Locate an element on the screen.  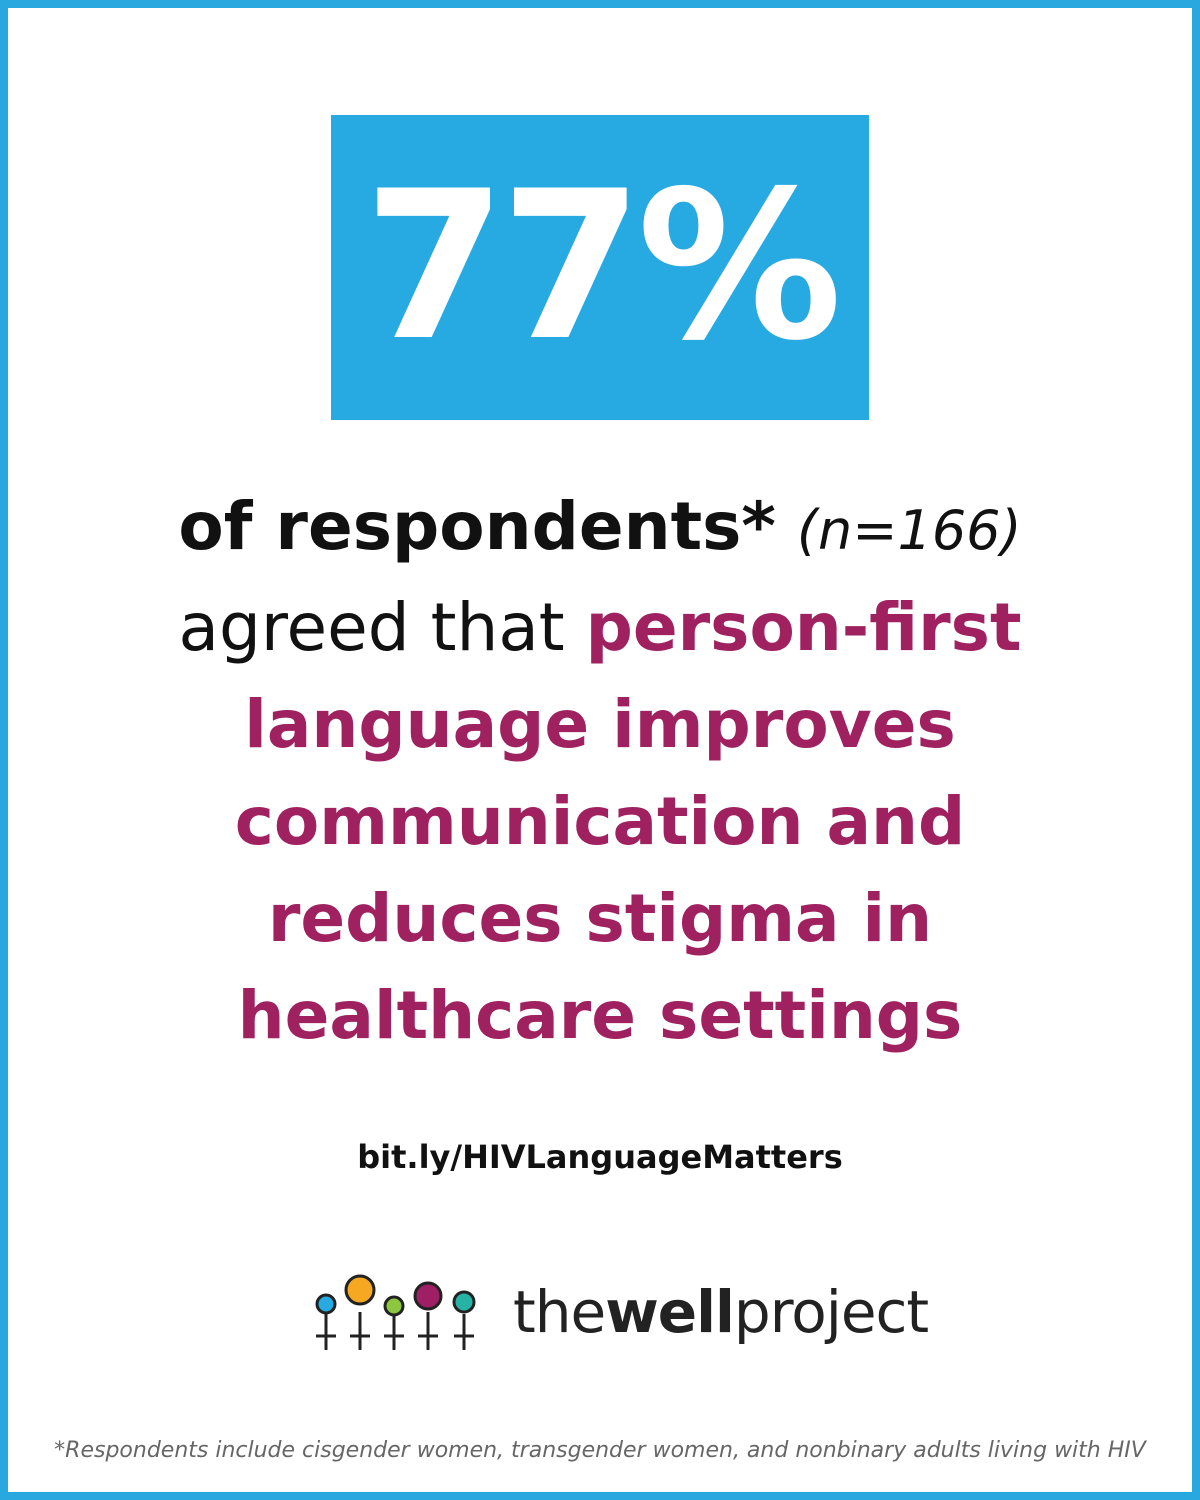
logo-the: the is located at coordinates (559, 1312).